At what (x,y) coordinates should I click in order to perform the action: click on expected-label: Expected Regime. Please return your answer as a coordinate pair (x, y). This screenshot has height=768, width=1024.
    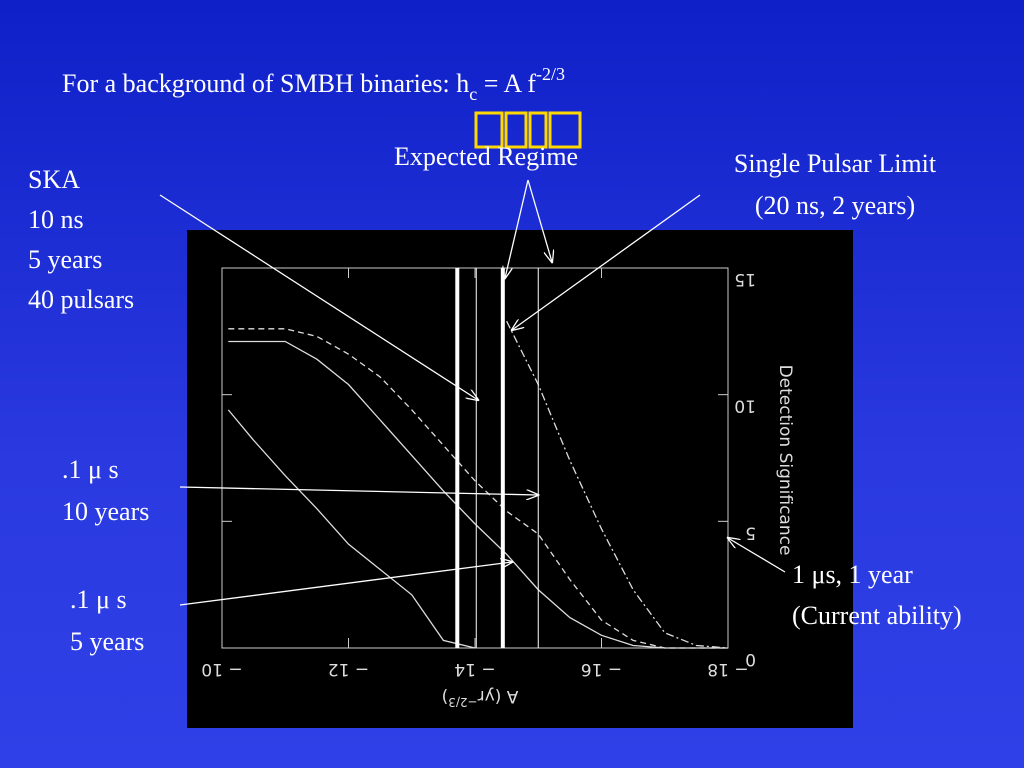
    Looking at the image, I should click on (486, 156).